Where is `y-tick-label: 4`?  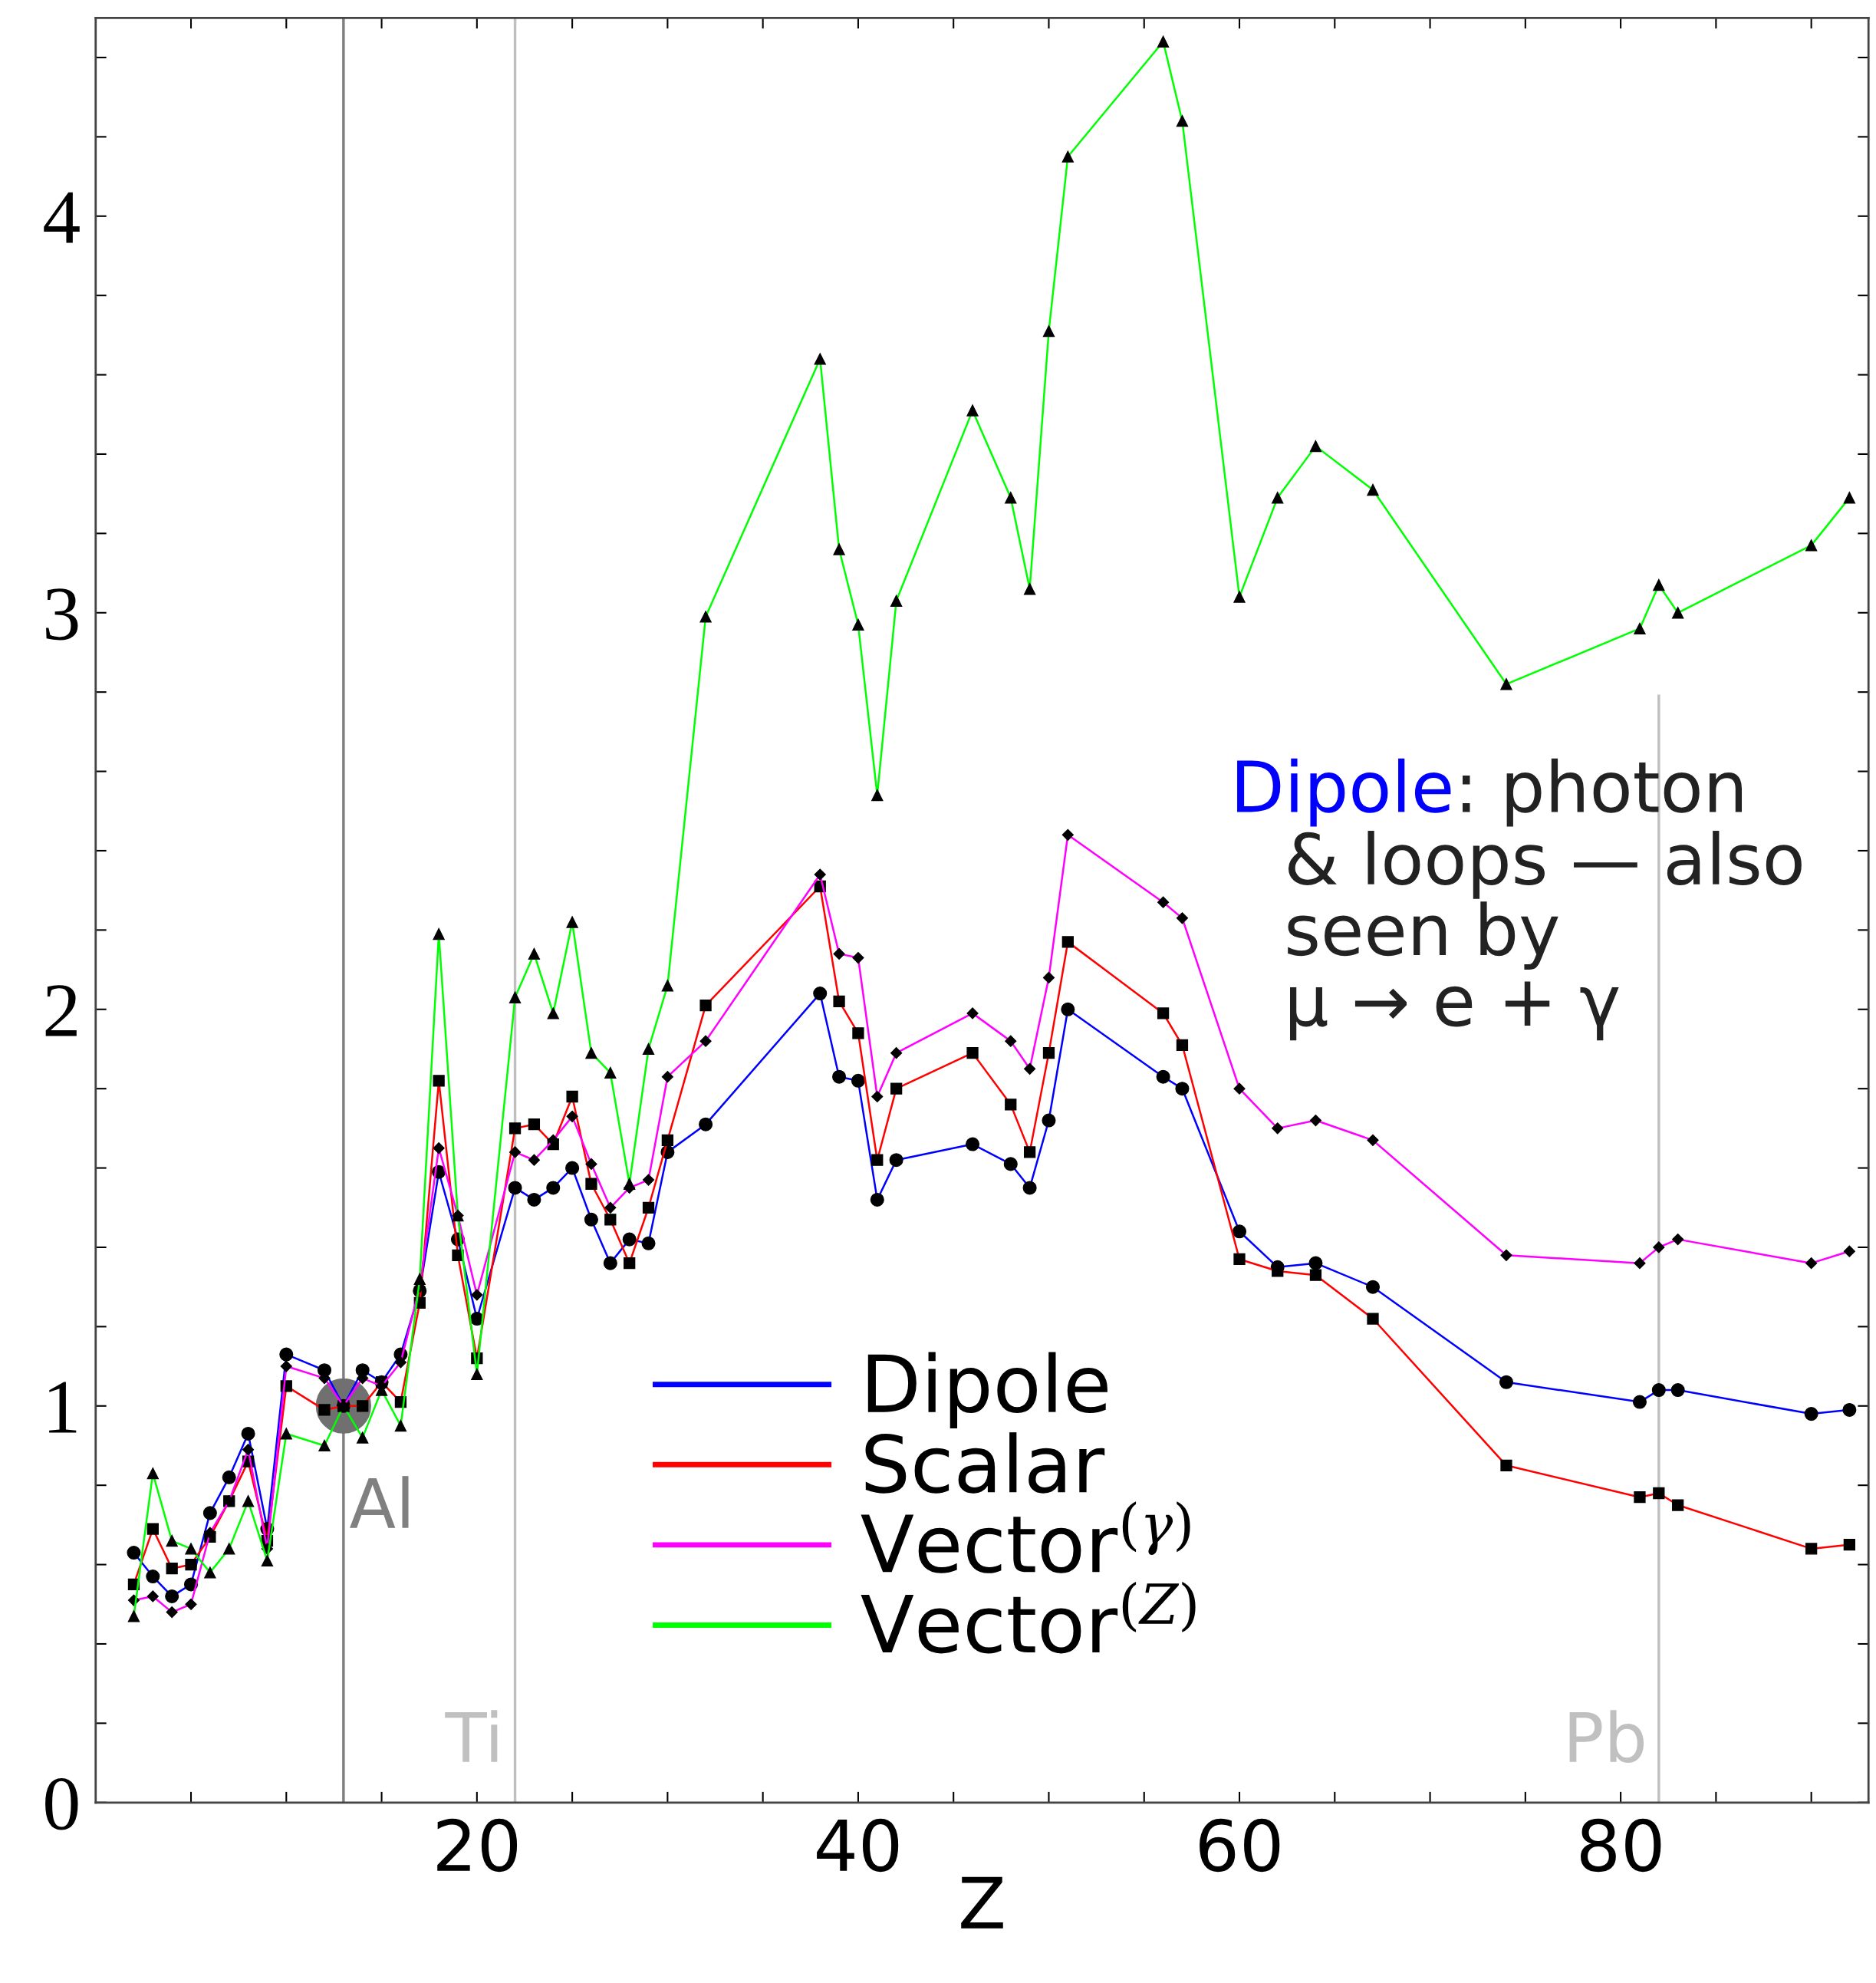 y-tick-label: 4 is located at coordinates (62, 218).